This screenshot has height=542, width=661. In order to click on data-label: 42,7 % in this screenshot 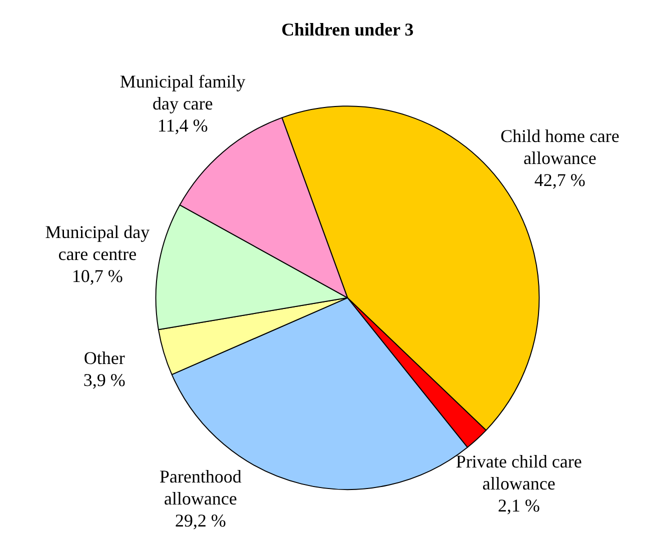, I will do `click(560, 180)`.